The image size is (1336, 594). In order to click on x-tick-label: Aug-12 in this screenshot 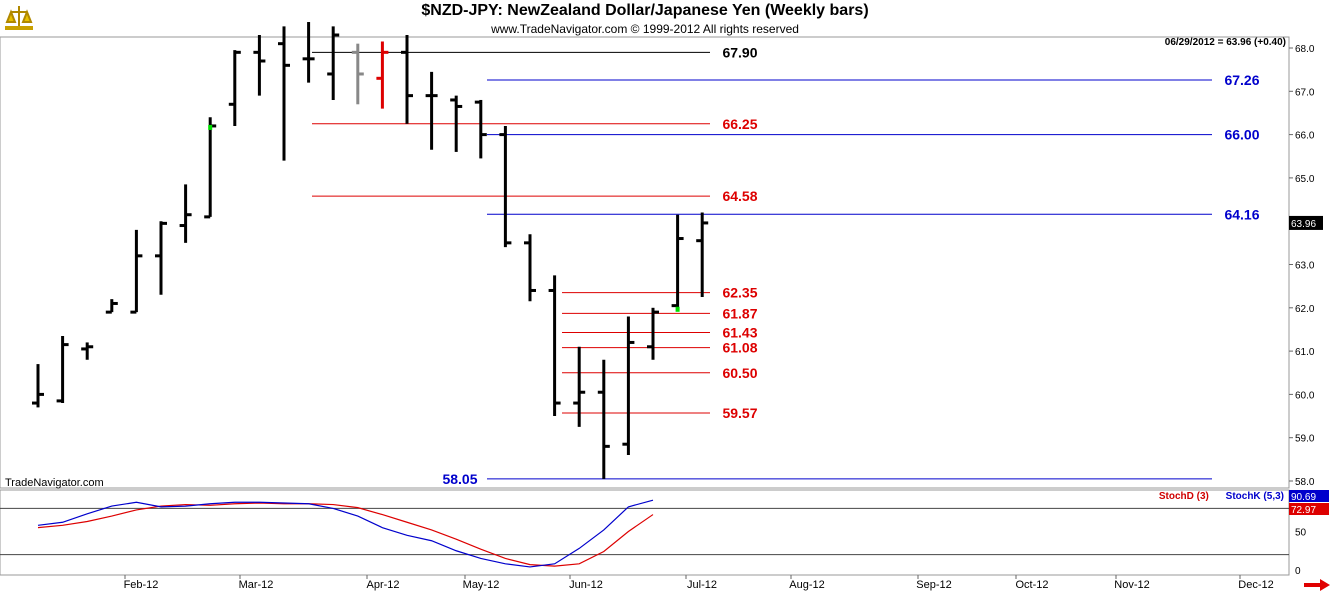, I will do `click(806, 585)`.